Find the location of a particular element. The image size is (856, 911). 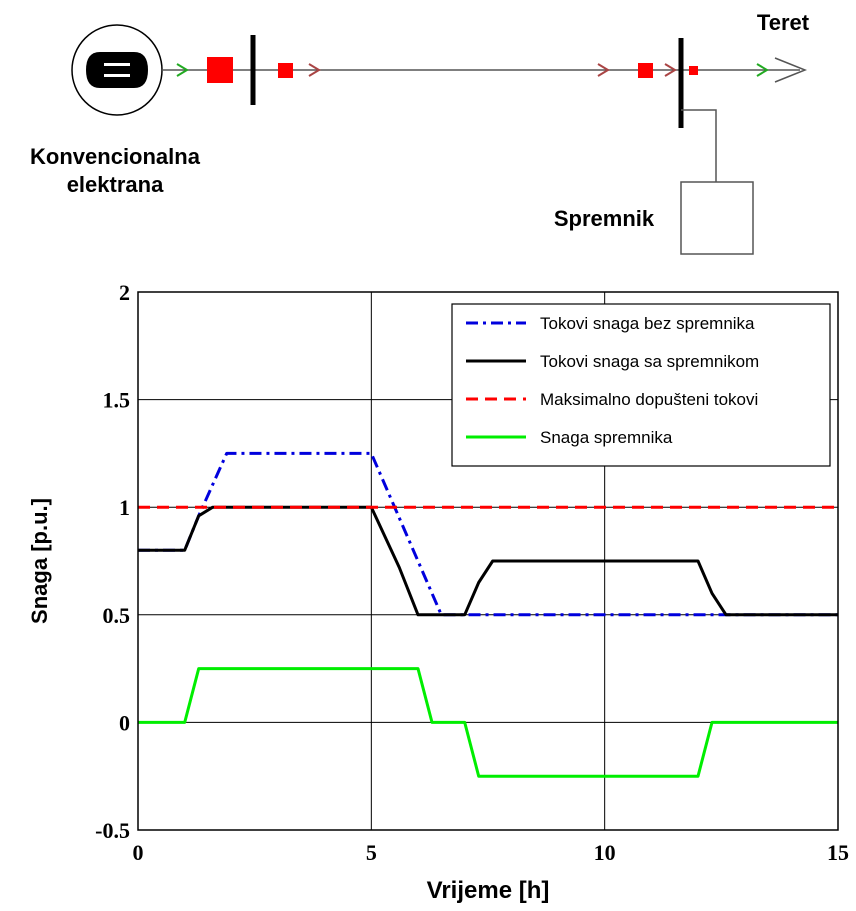

y-tick-label: 1.5 is located at coordinates (117, 400).